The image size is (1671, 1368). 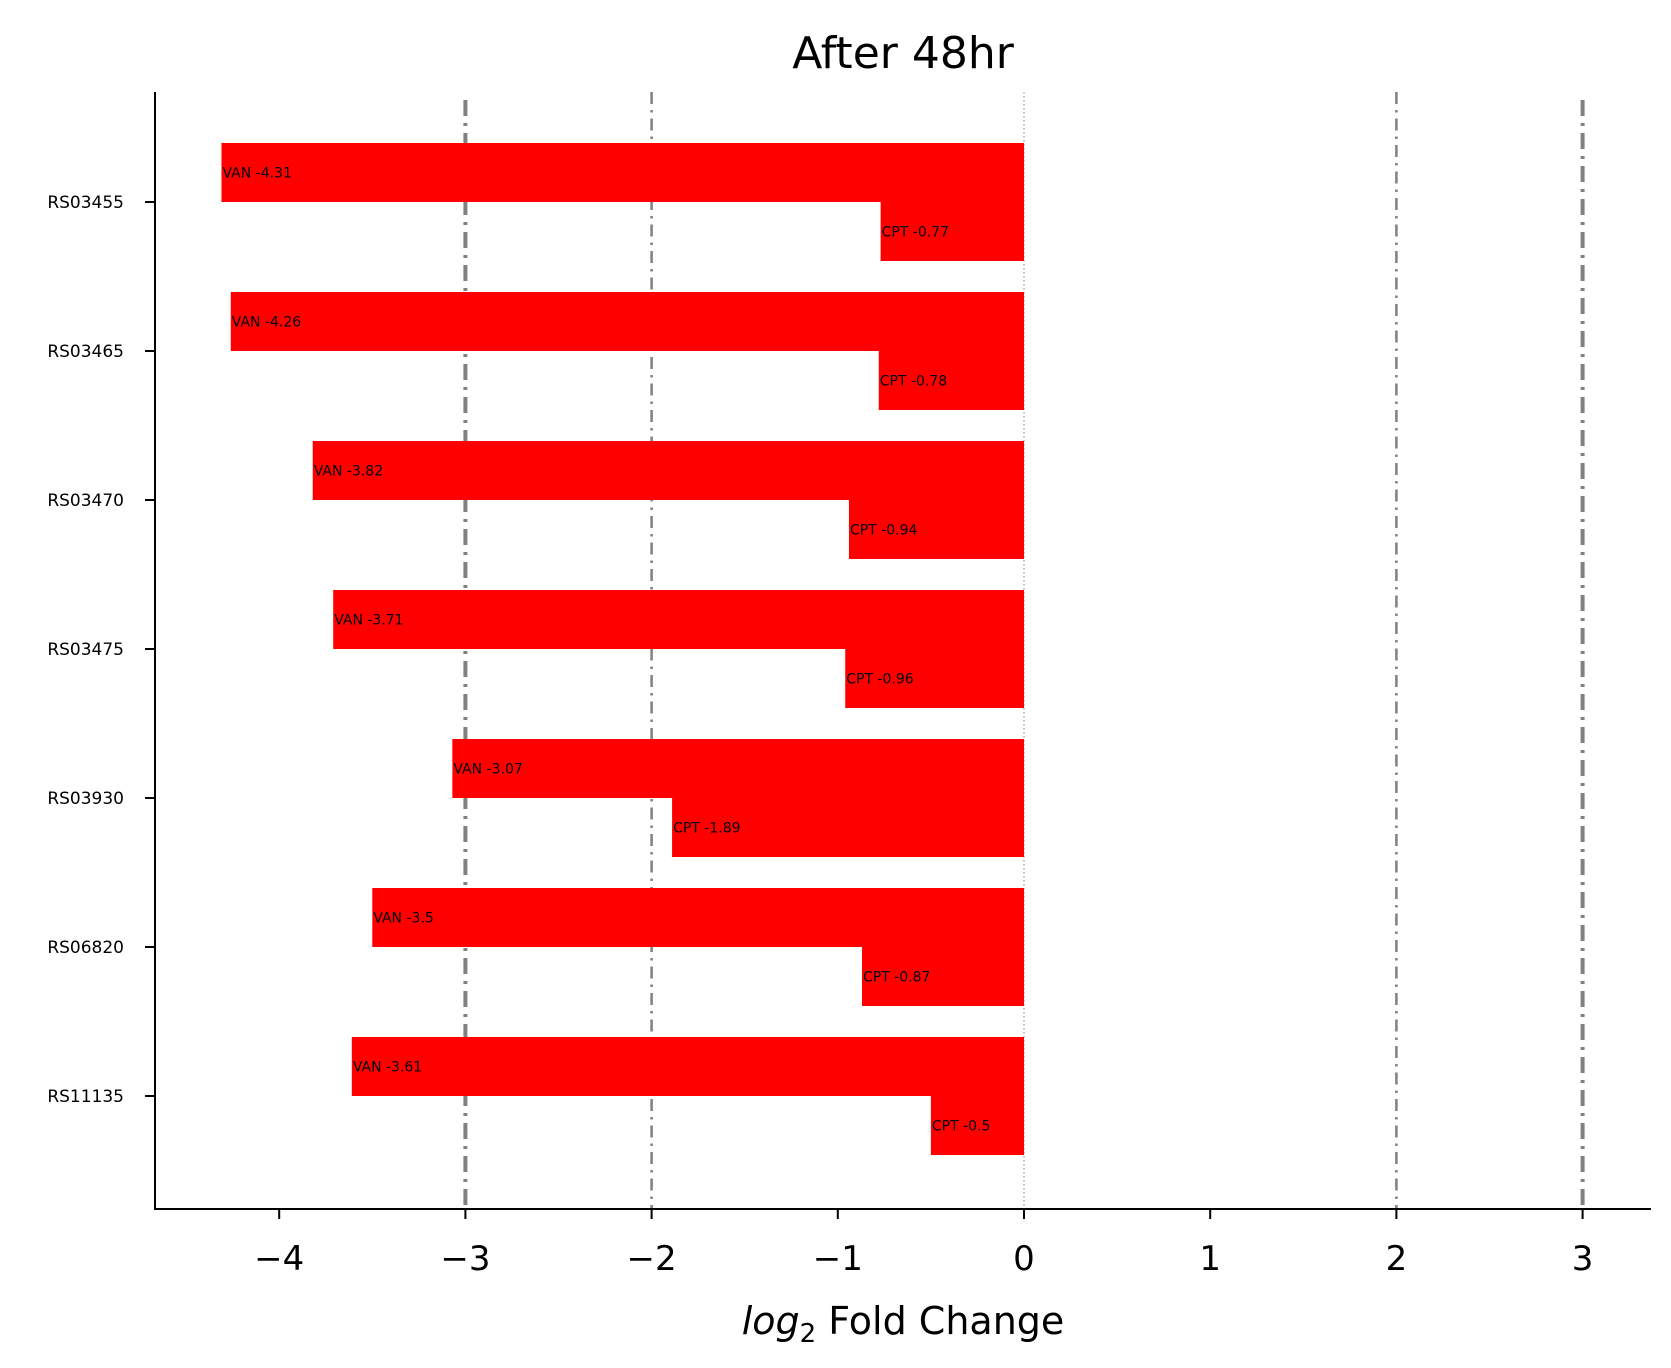 What do you see at coordinates (266, 323) in the screenshot?
I see `bar-label-van: VAN -4.26` at bounding box center [266, 323].